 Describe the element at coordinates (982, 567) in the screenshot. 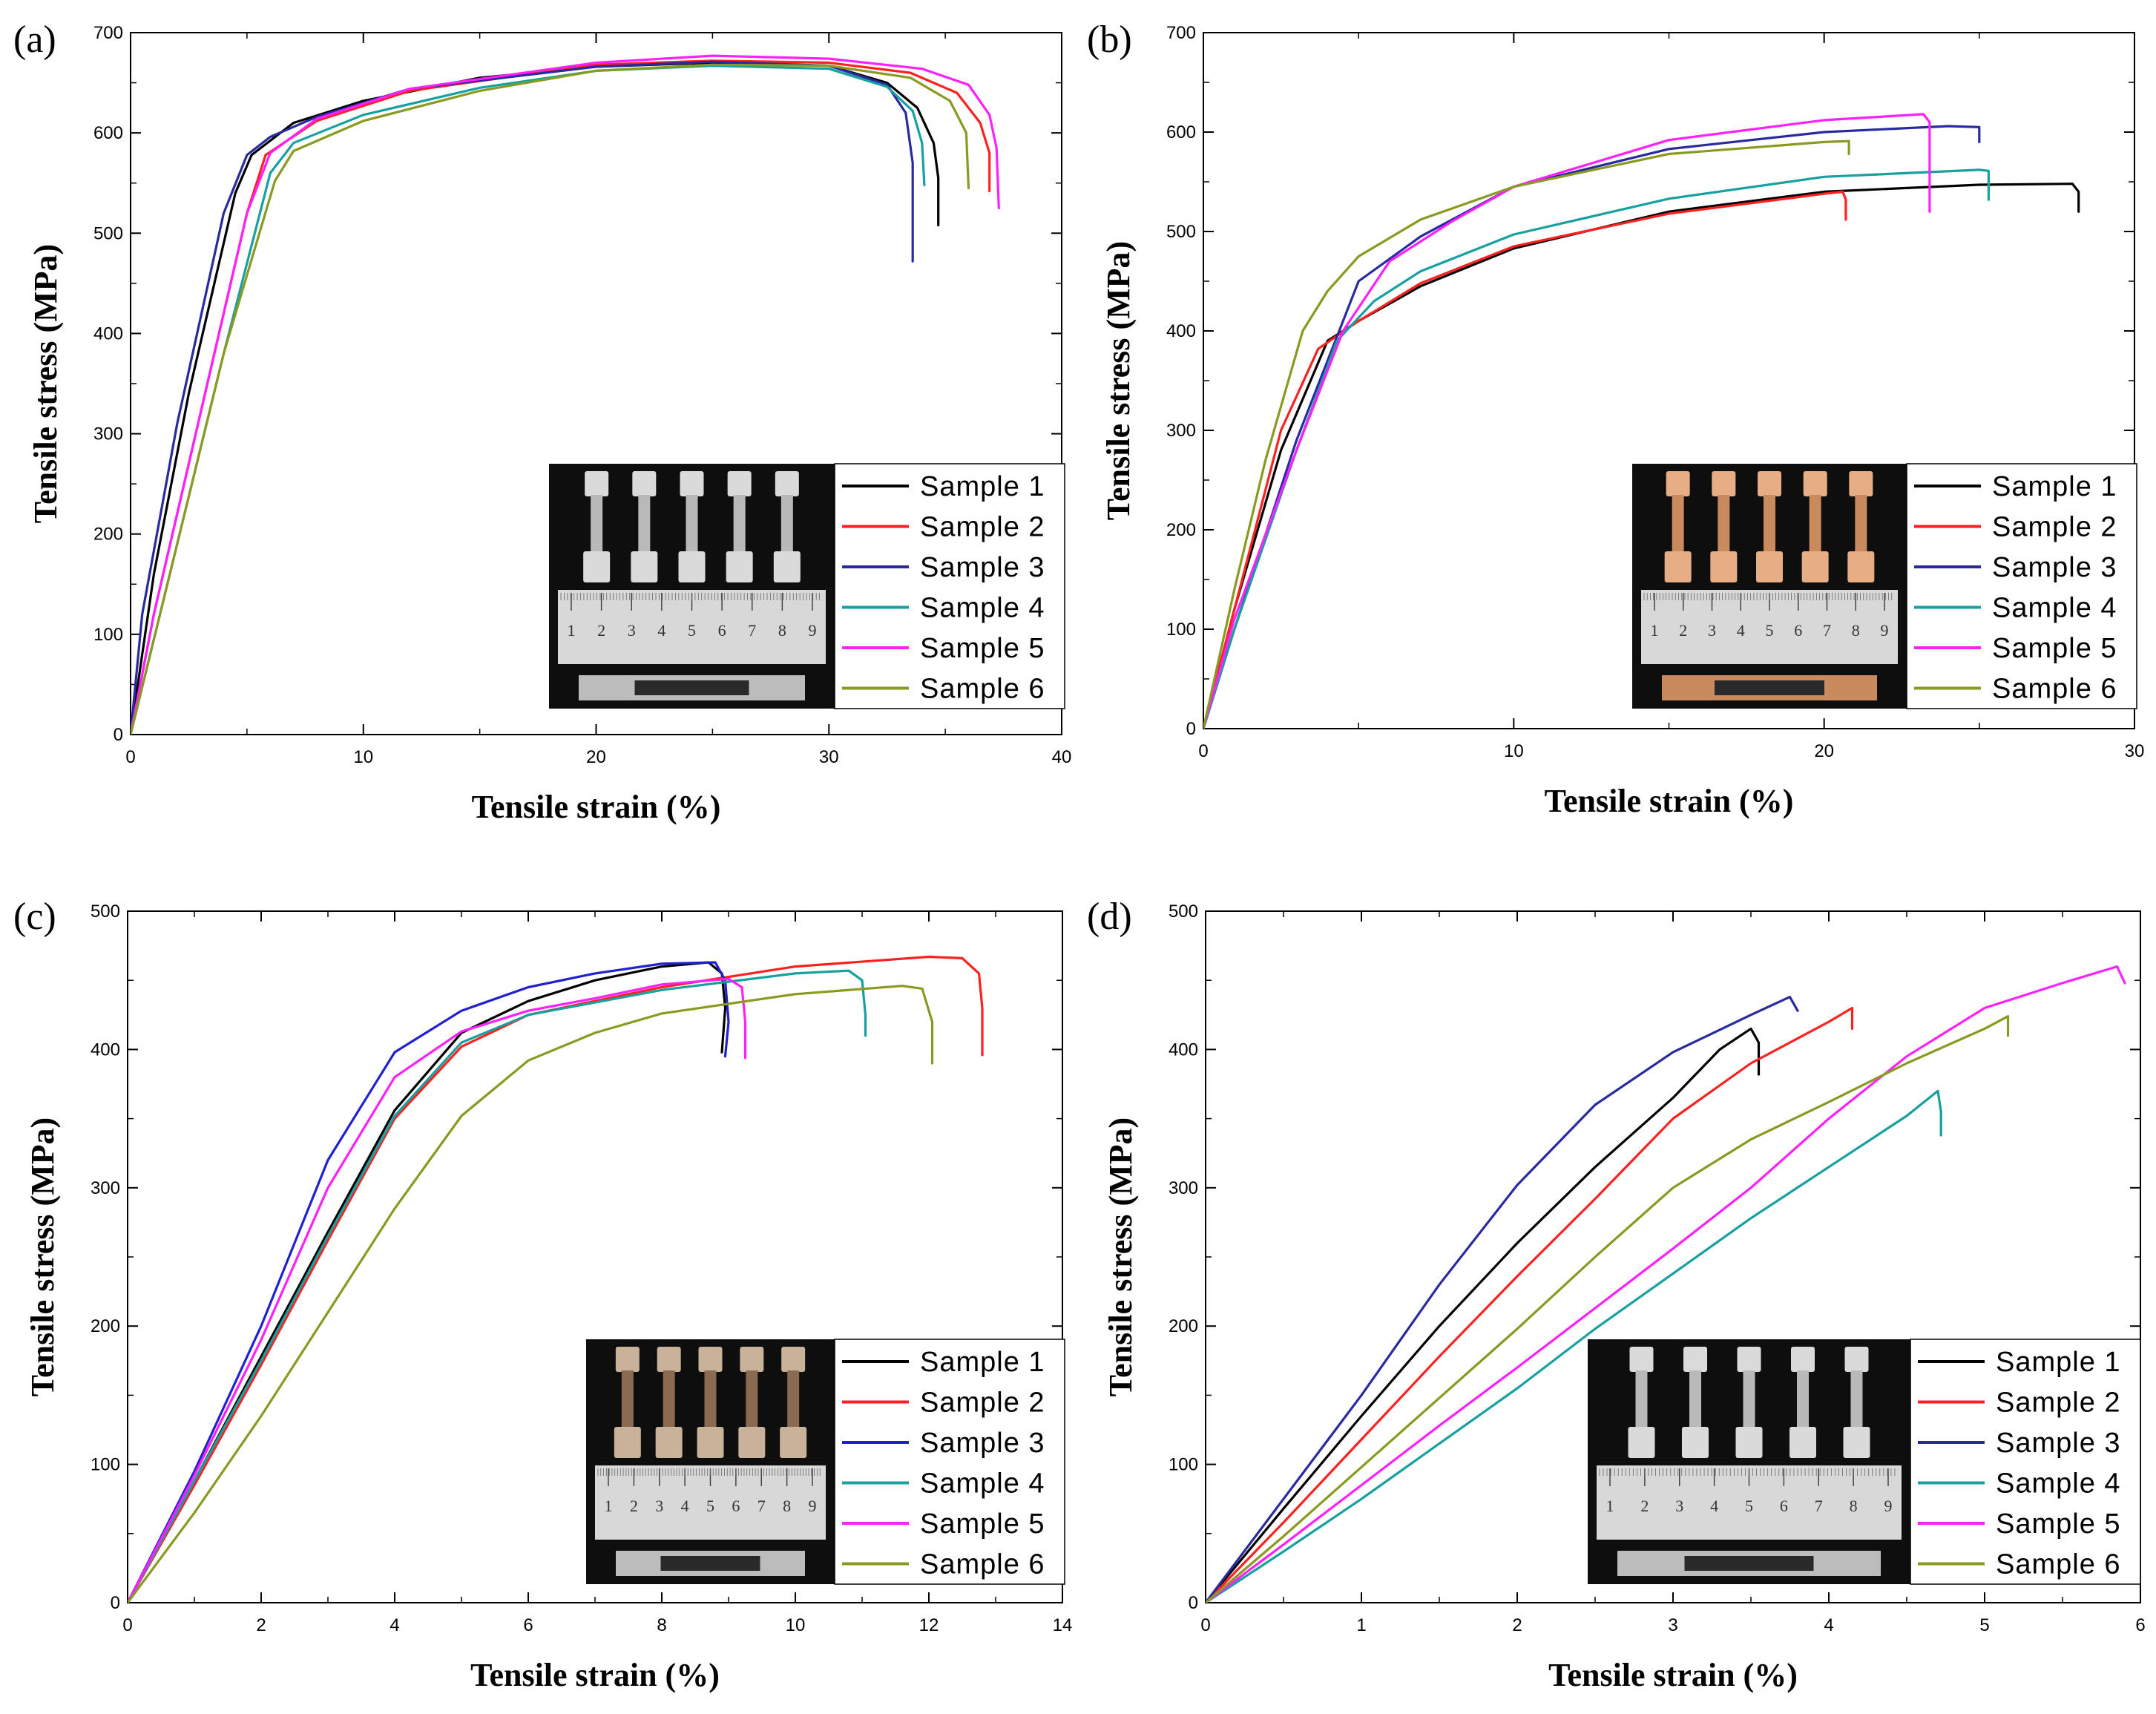

I see `legend-entry: Sample 3` at that location.